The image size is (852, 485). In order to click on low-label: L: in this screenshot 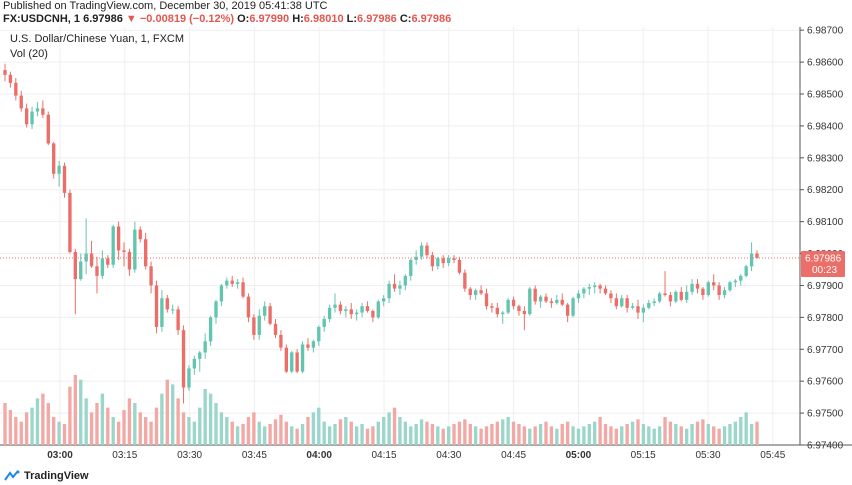, I will do `click(352, 19)`.